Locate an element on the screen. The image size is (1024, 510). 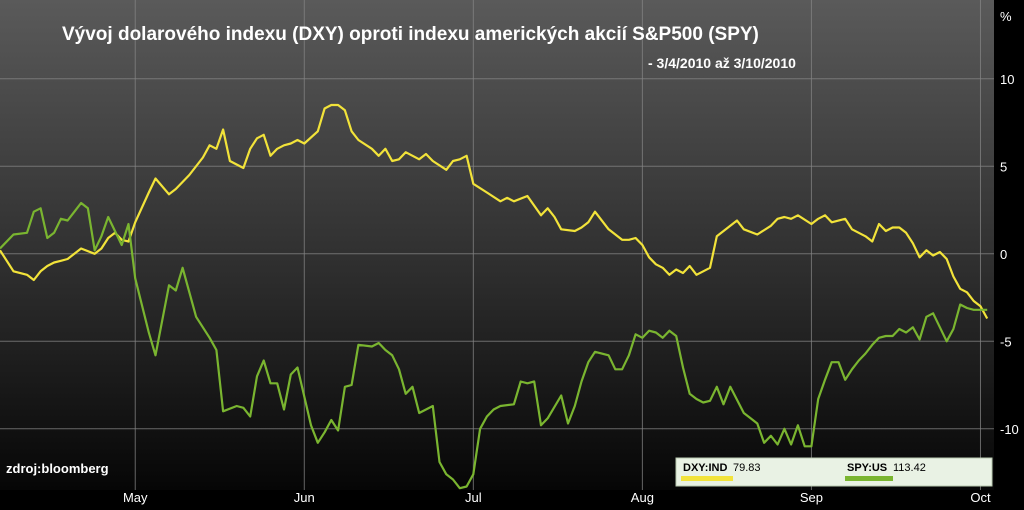
chart-subtitle: - 3/4/2010 až 3/10/2010 is located at coordinates (722, 63).